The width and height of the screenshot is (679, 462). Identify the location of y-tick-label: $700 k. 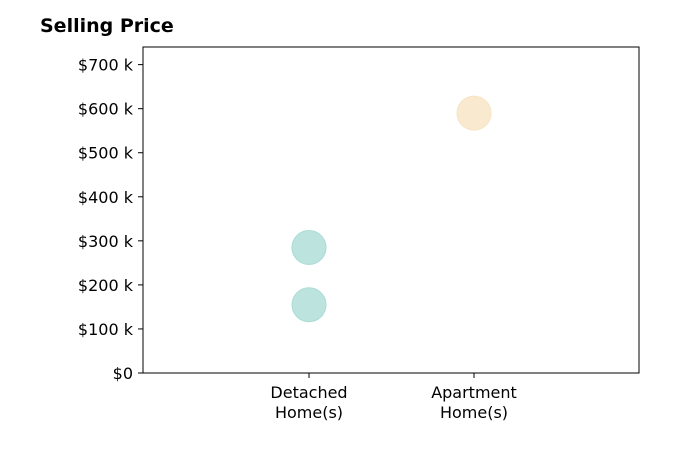
(106, 65).